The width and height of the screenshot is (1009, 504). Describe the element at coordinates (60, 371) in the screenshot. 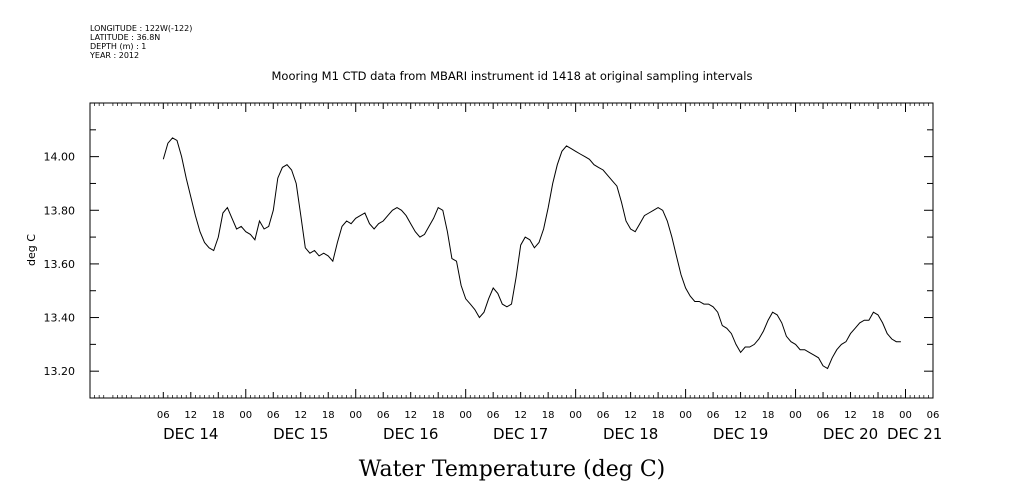

I see `y-tick-label: 13.20` at that location.